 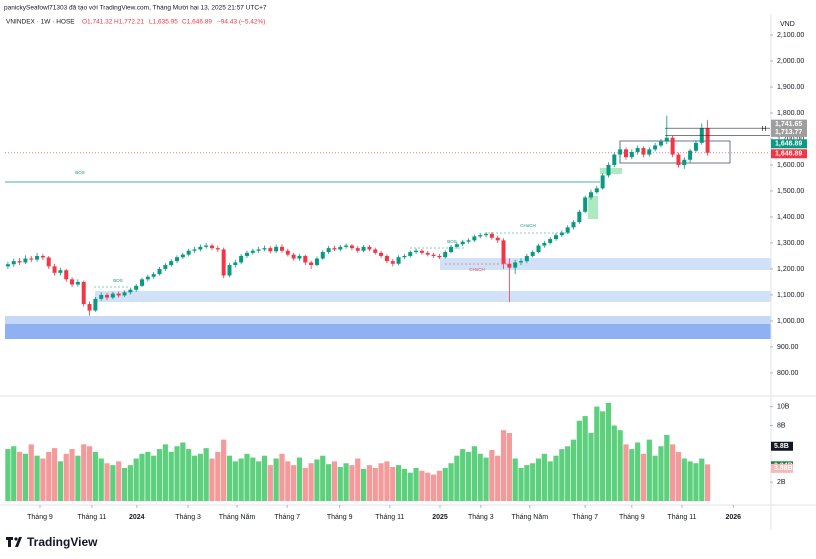 What do you see at coordinates (733, 517) in the screenshot?
I see `x-tick-label: 2026` at bounding box center [733, 517].